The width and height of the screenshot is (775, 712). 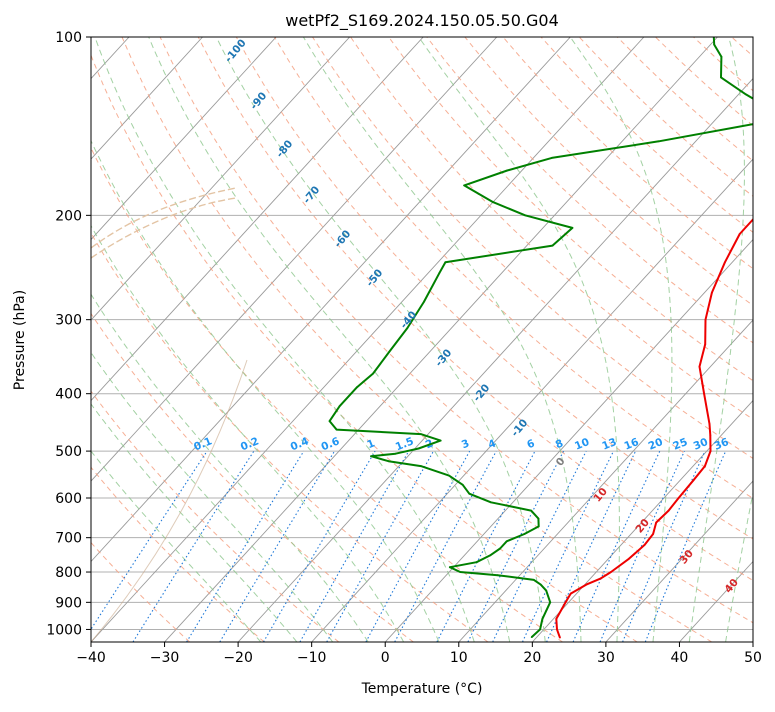 I want to click on x-tick-label: −30, so click(x=165, y=658).